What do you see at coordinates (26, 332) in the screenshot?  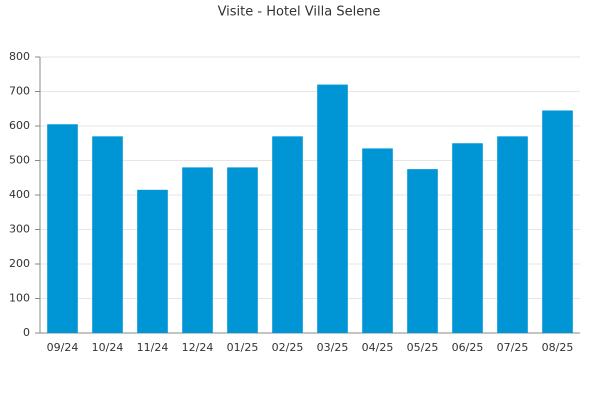 I see `y-tick-label: 0` at bounding box center [26, 332].